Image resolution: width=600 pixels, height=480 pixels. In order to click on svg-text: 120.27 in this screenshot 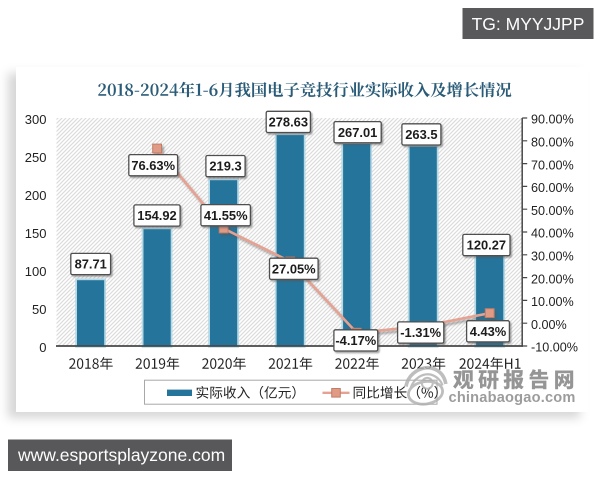, I will do `click(486, 245)`.